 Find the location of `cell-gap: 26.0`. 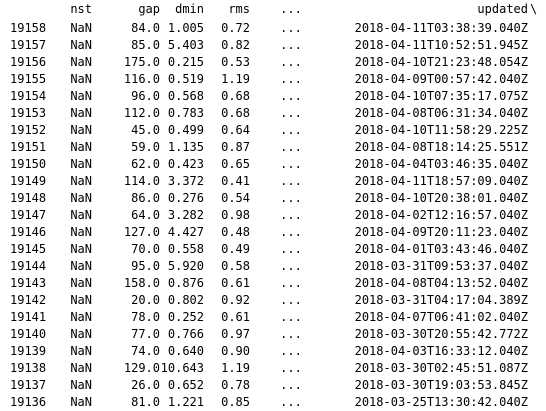

cell-gap: 26.0 is located at coordinates (145, 385).